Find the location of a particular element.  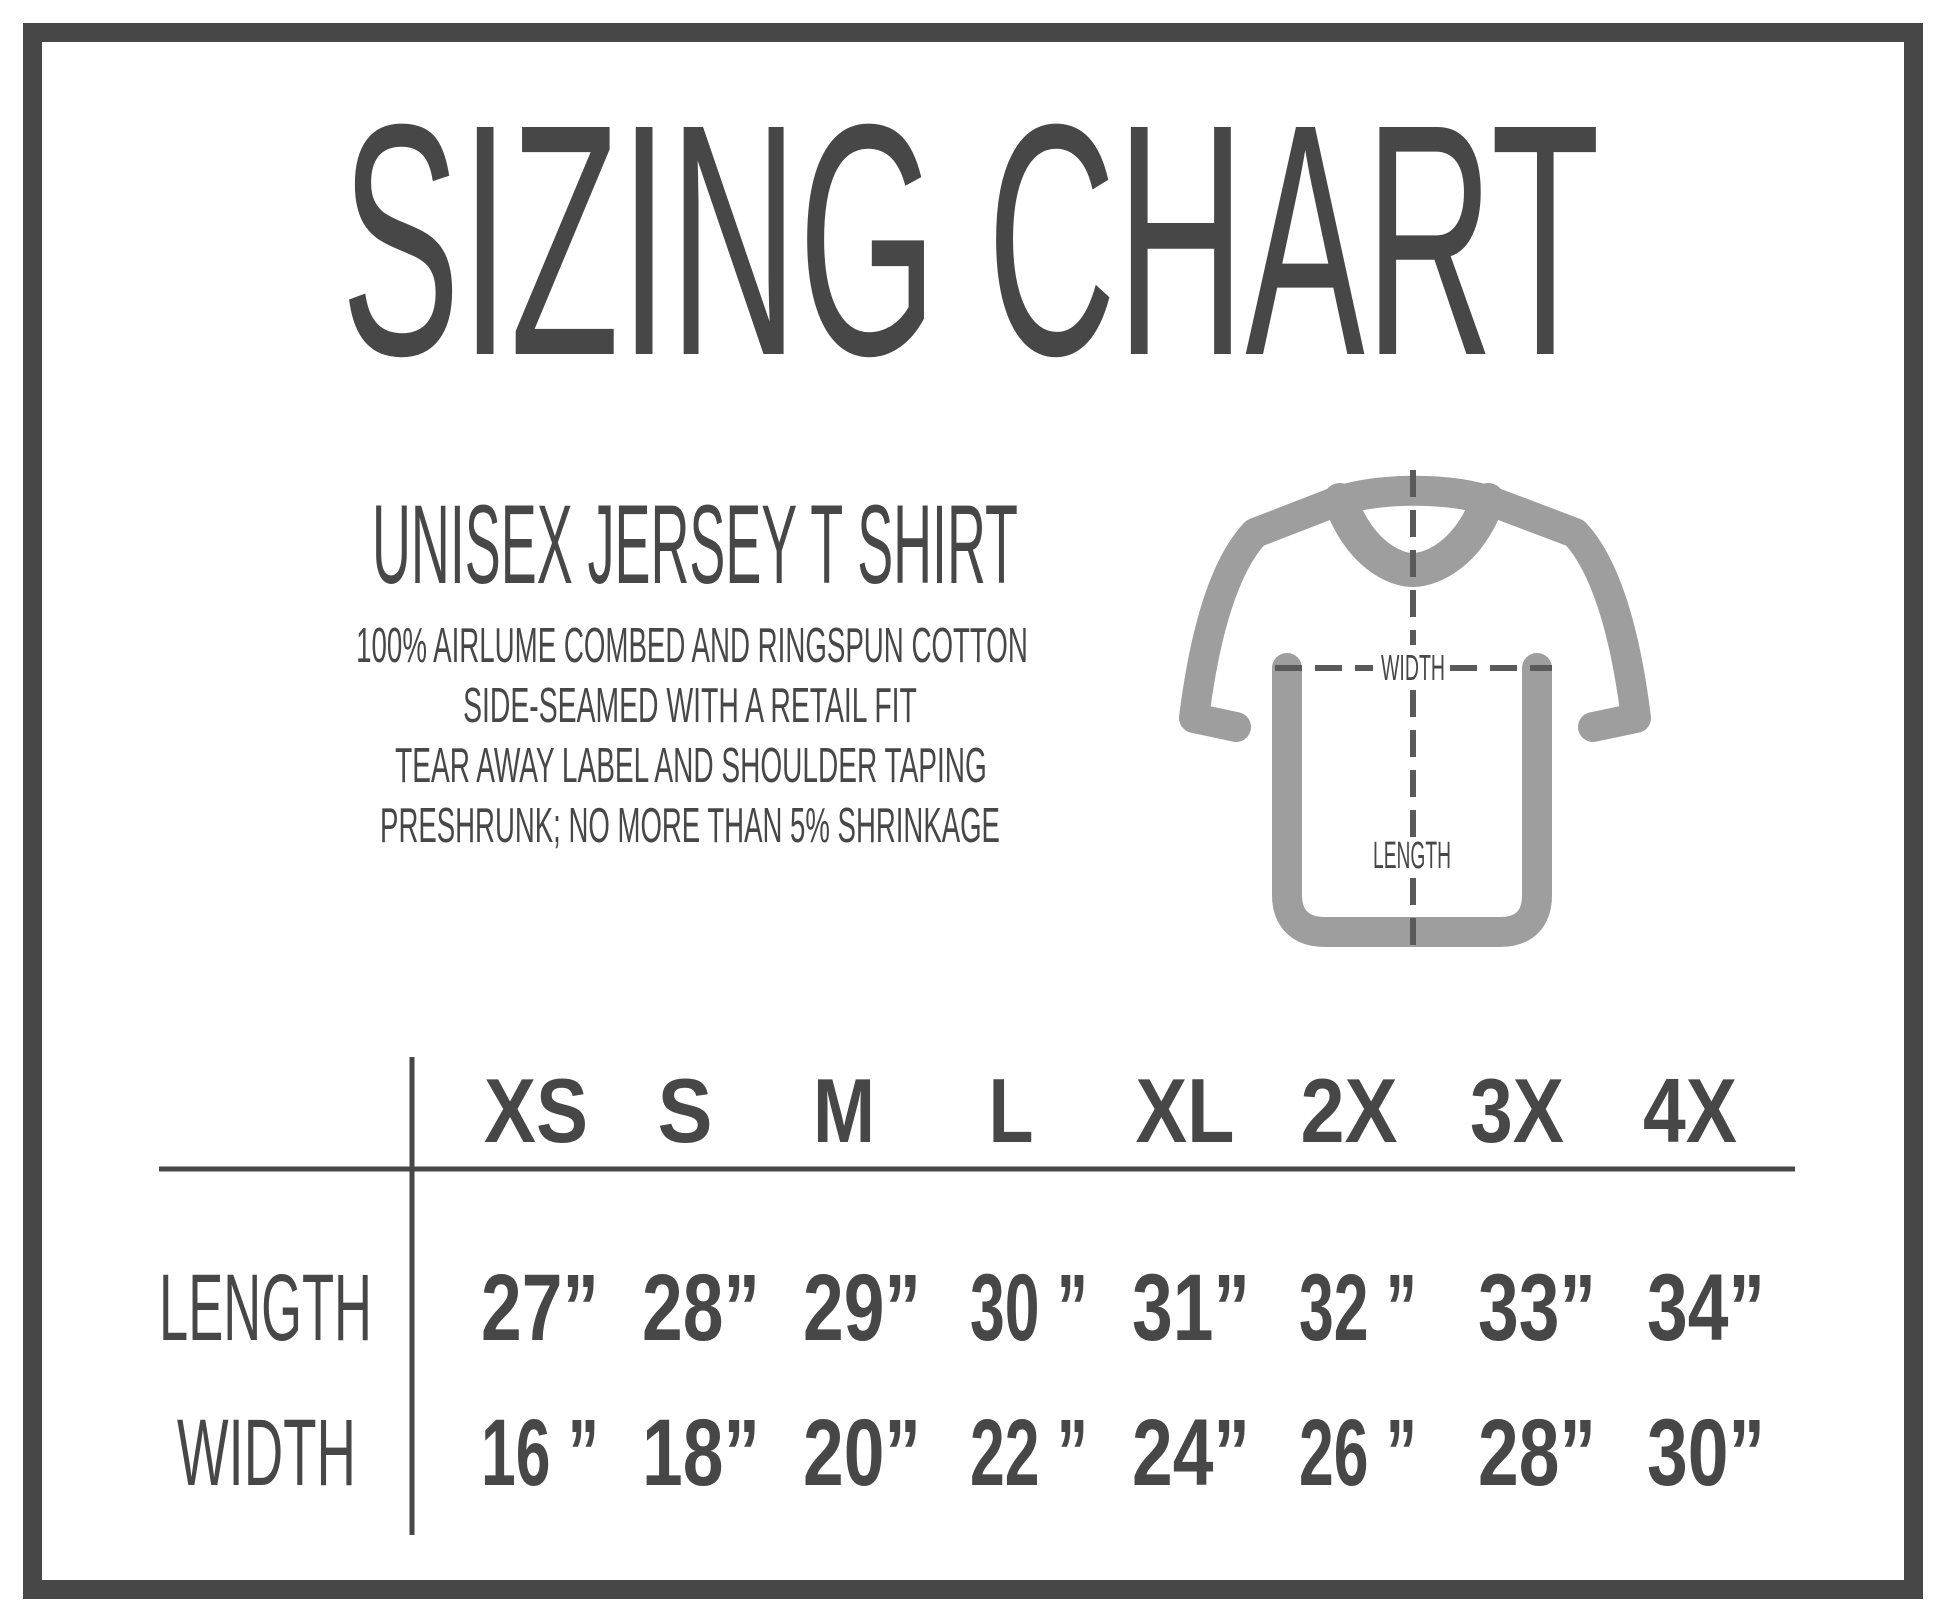

diagram-width-label: WIDTH is located at coordinates (1413, 669).